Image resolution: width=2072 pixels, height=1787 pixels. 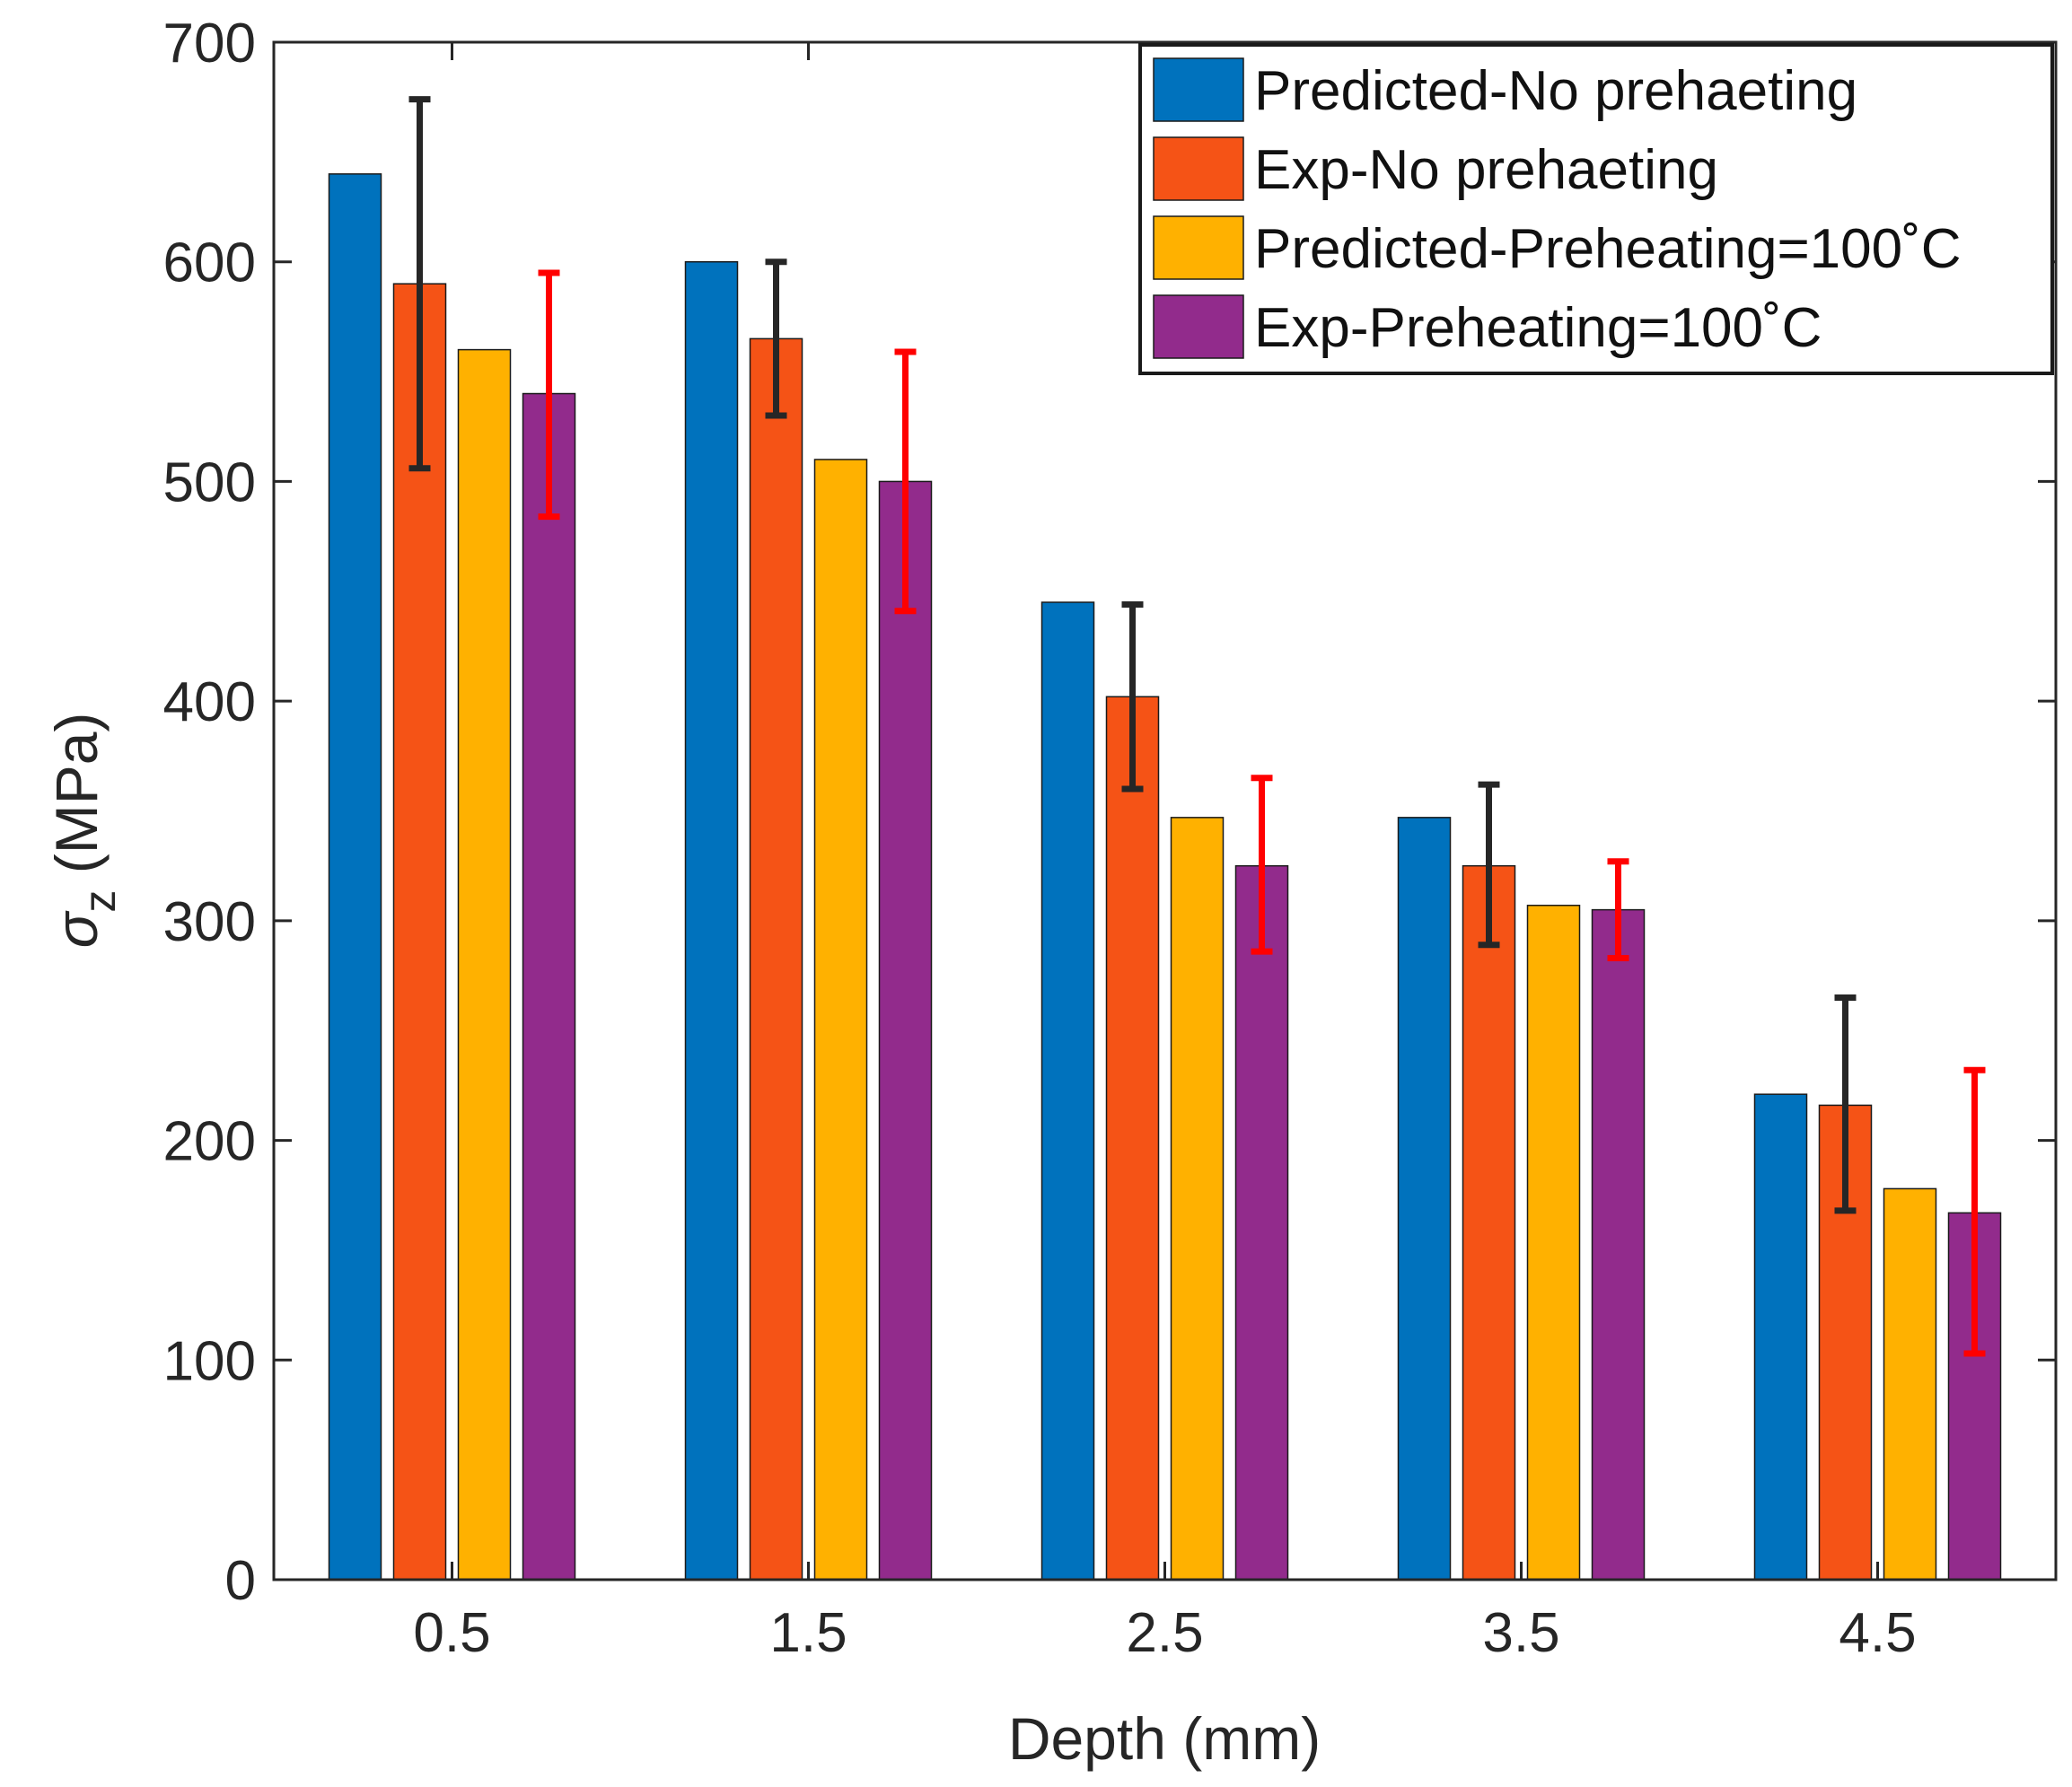 What do you see at coordinates (209, 263) in the screenshot?
I see `y-tick-label-600: 600` at bounding box center [209, 263].